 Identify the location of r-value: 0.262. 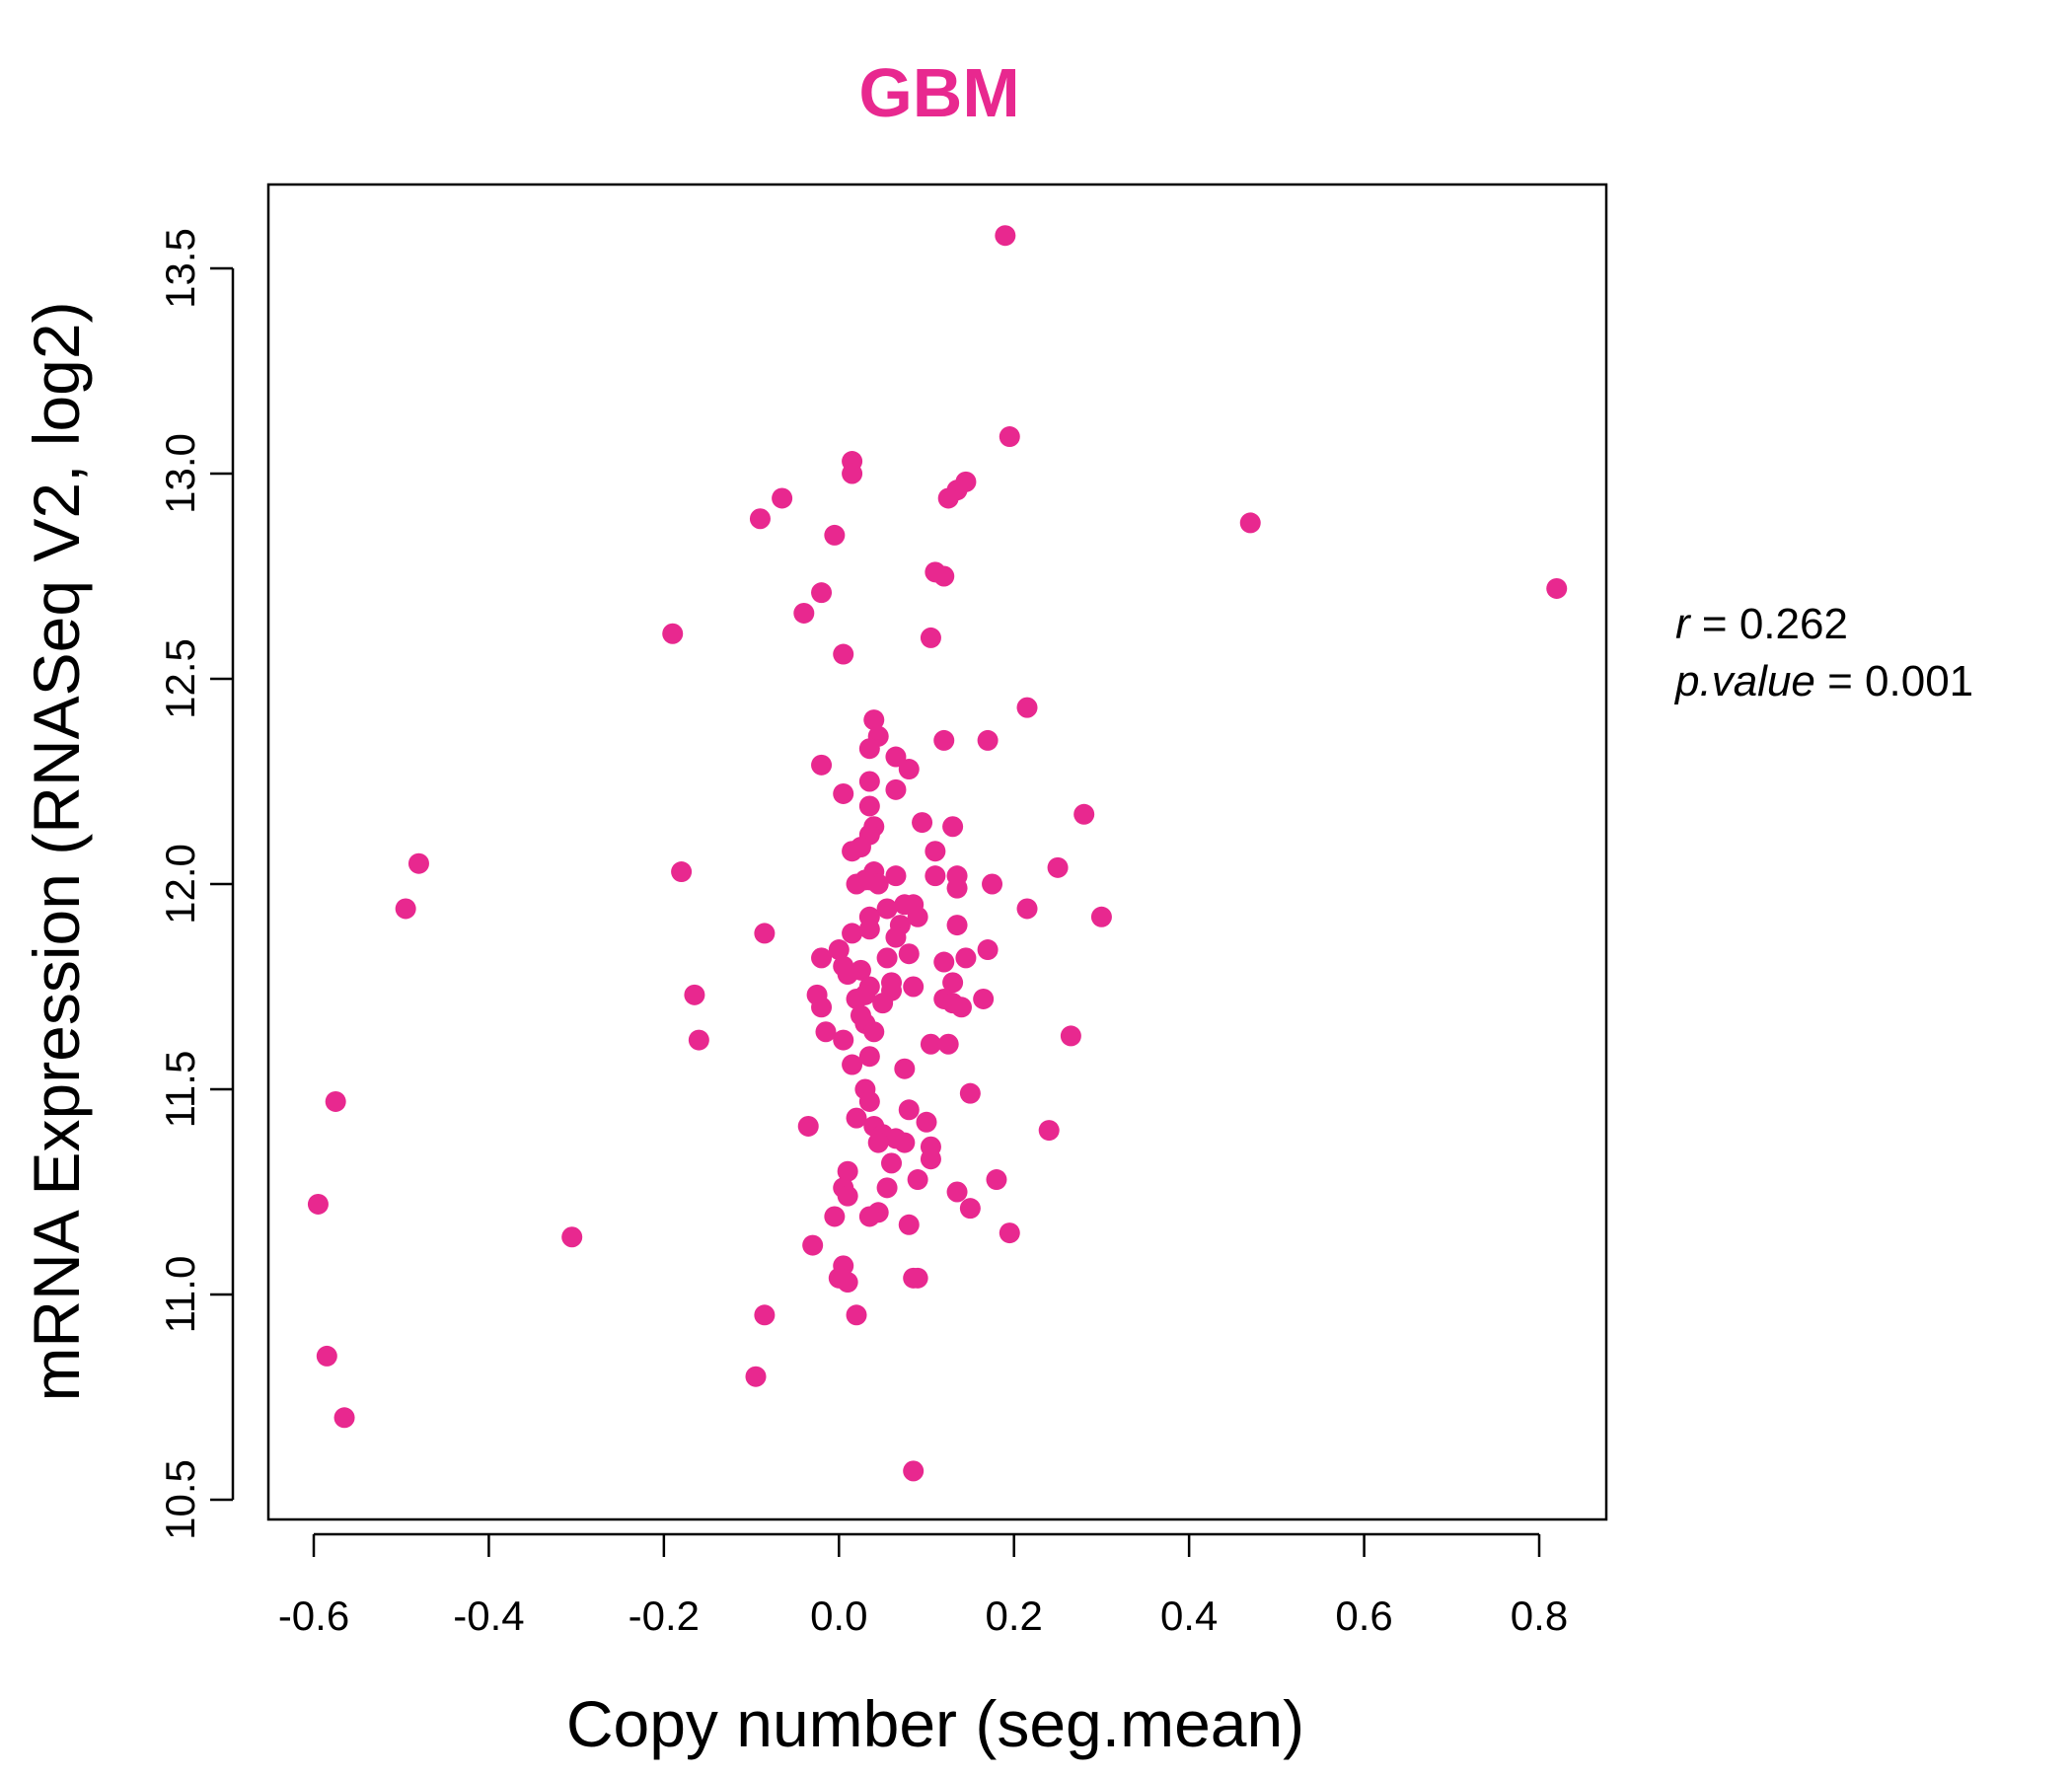
(1794, 624).